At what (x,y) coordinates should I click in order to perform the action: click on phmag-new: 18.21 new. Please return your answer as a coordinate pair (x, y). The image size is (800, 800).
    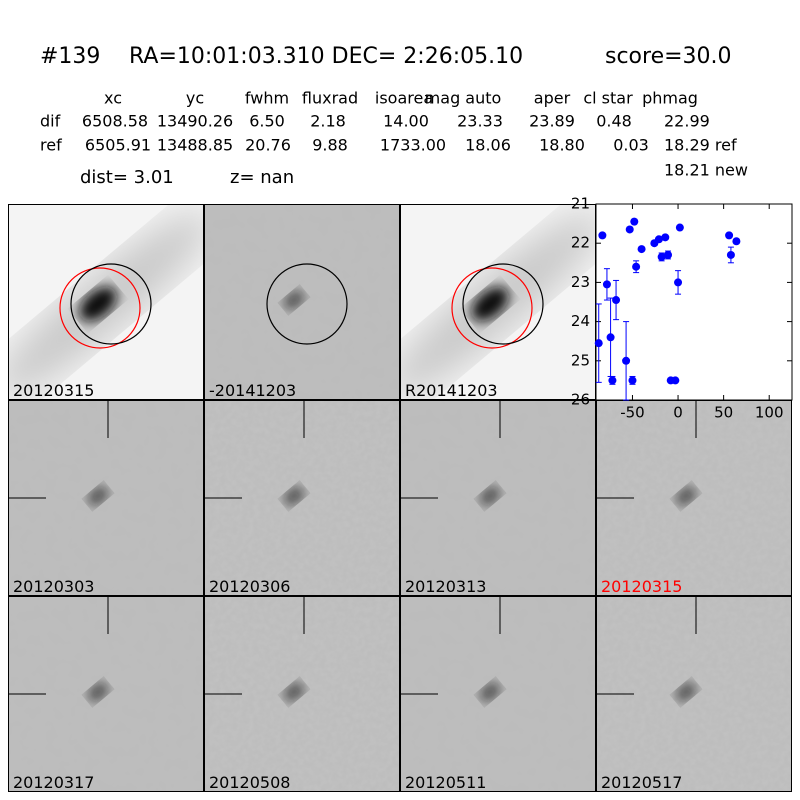
    Looking at the image, I should click on (706, 170).